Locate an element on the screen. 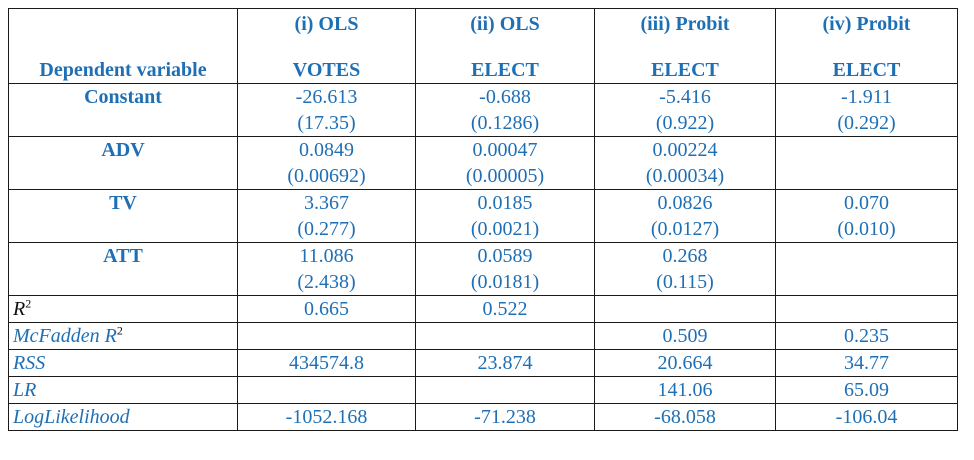 This screenshot has height=460, width=974. column-header-3: (iii) Probit ELECT is located at coordinates (685, 46).